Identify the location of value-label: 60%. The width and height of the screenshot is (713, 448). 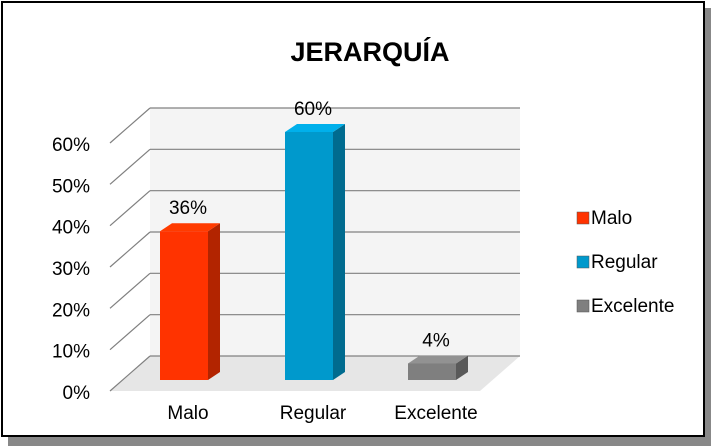
(313, 109).